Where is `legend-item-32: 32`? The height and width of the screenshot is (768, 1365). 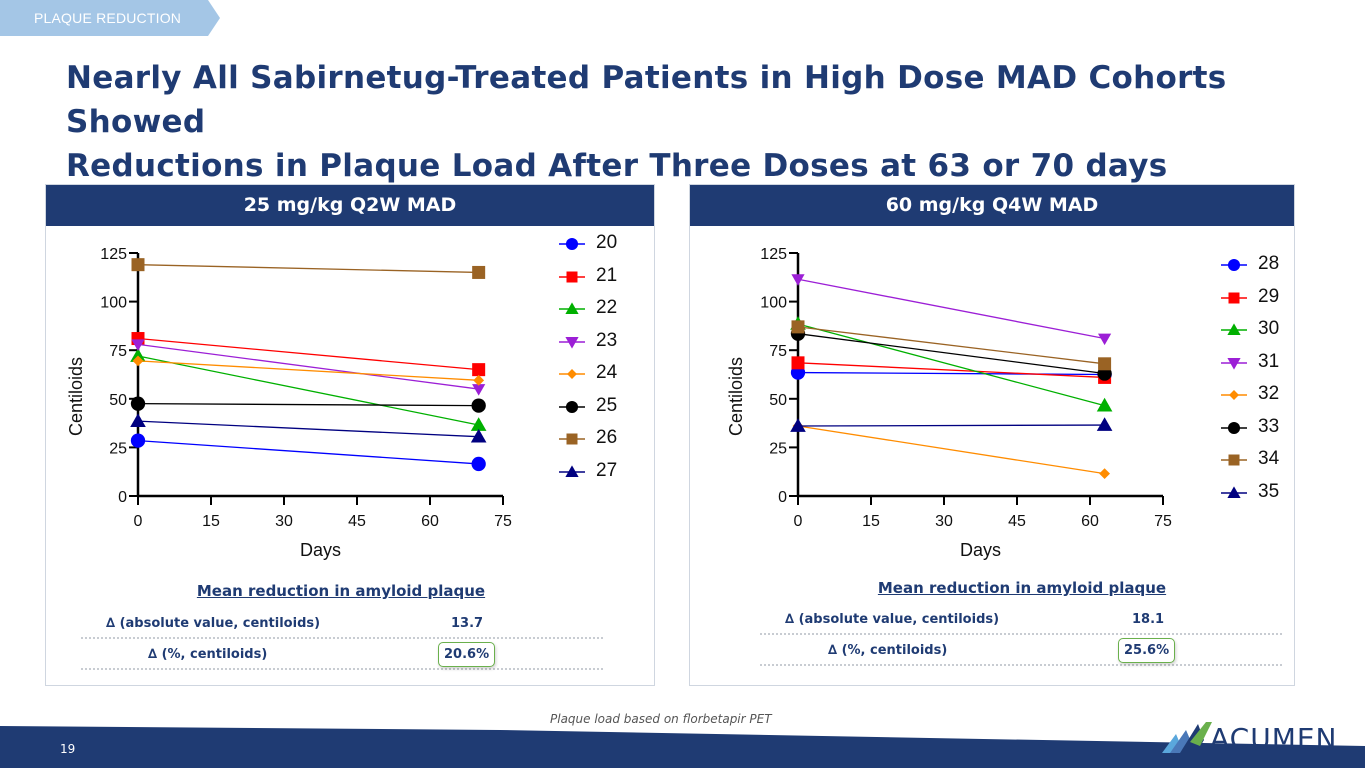 legend-item-32: 32 is located at coordinates (1258, 394).